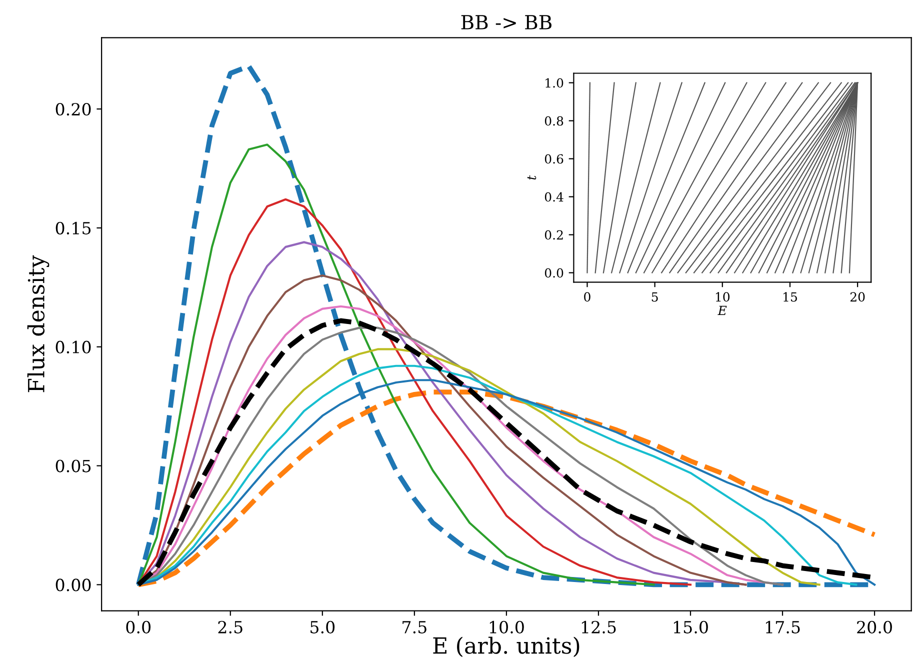  What do you see at coordinates (554, 121) in the screenshot?
I see `y-tick-label: 0.8` at bounding box center [554, 121].